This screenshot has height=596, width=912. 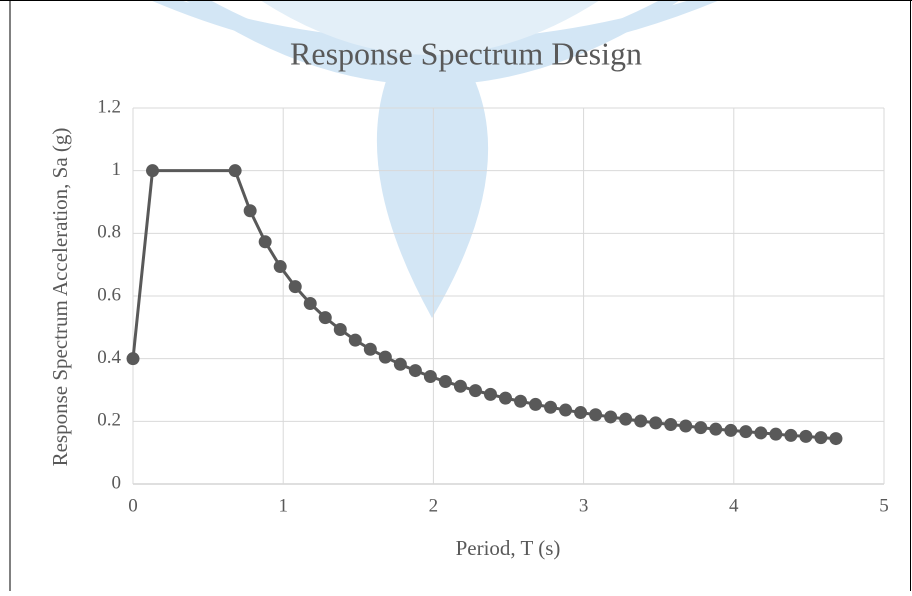 I want to click on x-tick-label: 2, so click(x=434, y=505).